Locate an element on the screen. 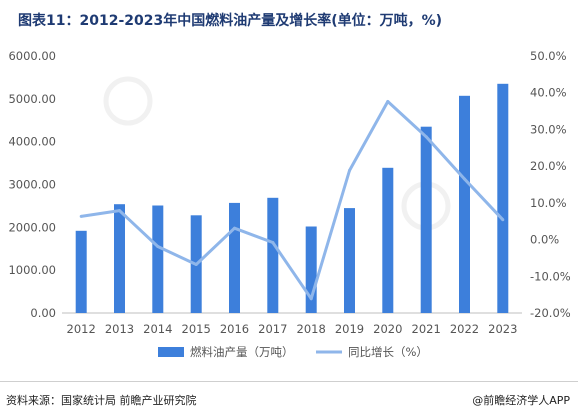 Image resolution: width=578 pixels, height=415 pixels. line-point-2020 is located at coordinates (388, 101).